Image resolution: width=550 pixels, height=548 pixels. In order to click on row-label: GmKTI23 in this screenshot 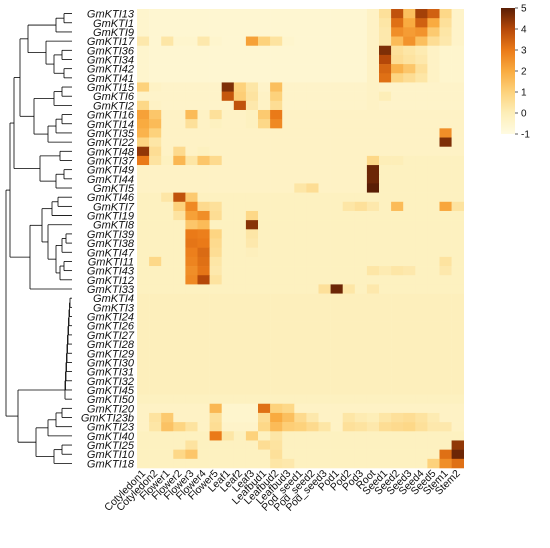, I will do `click(111, 428)`.